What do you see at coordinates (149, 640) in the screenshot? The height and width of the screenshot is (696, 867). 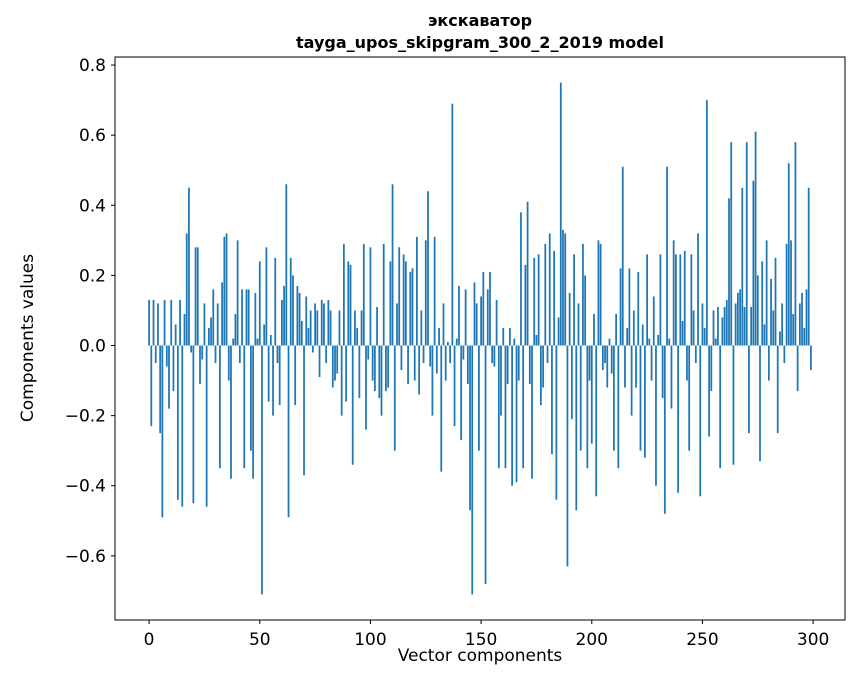 I see `x-tick-label: 0` at bounding box center [149, 640].